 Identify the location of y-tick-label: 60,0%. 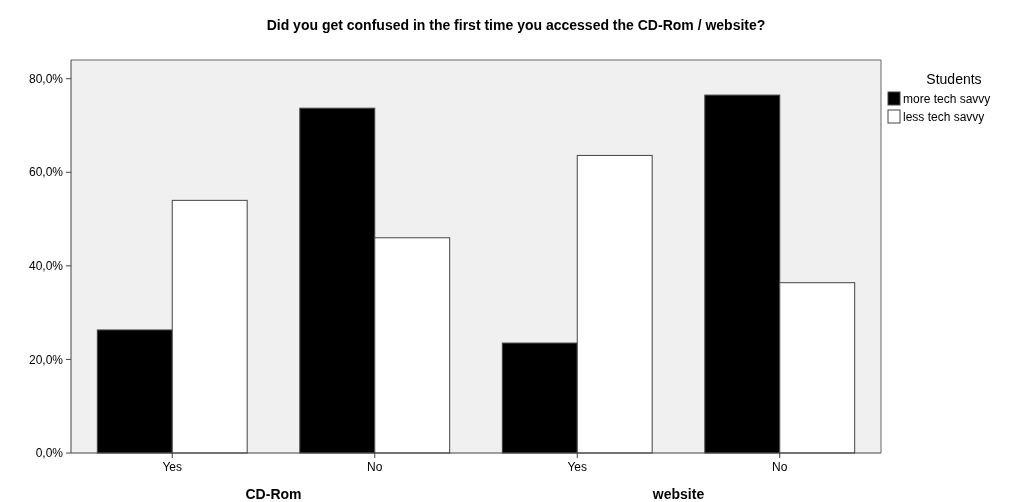
(46, 172).